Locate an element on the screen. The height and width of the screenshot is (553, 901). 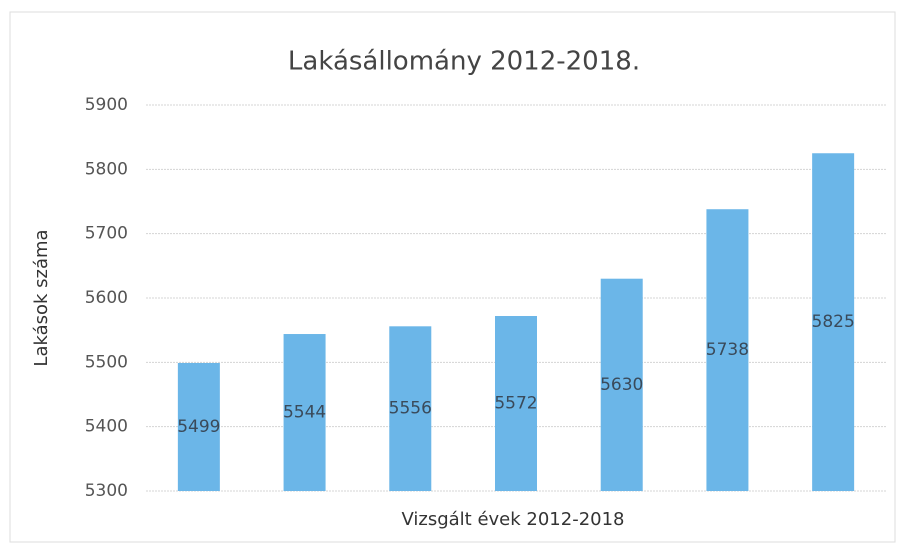
y-tick-label: 5700 is located at coordinates (106, 234).